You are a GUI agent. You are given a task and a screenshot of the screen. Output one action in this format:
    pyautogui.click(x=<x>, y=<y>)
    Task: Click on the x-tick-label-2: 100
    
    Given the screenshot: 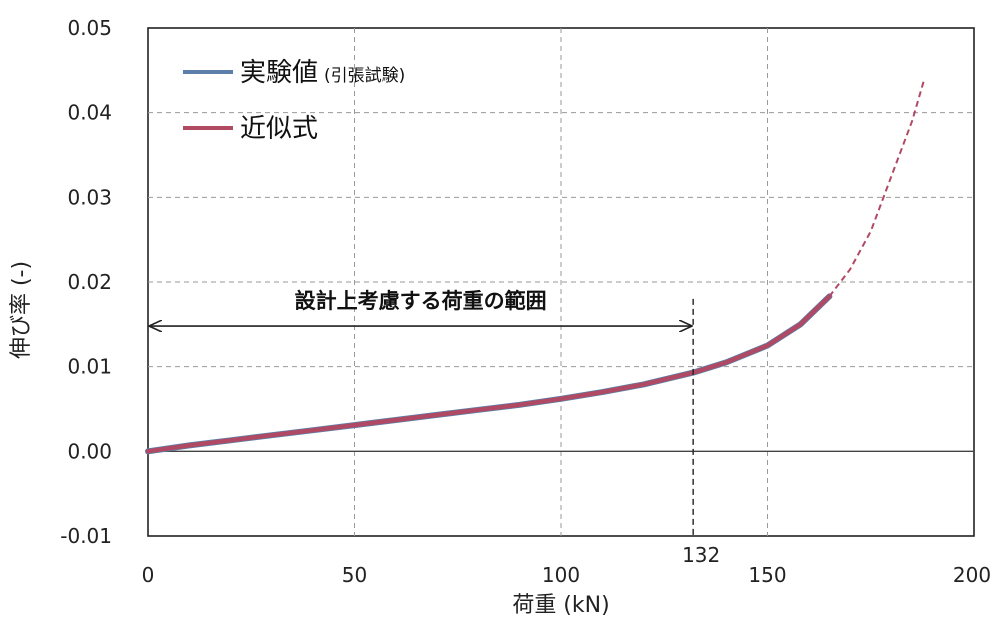 What is the action you would take?
    pyautogui.click(x=561, y=575)
    